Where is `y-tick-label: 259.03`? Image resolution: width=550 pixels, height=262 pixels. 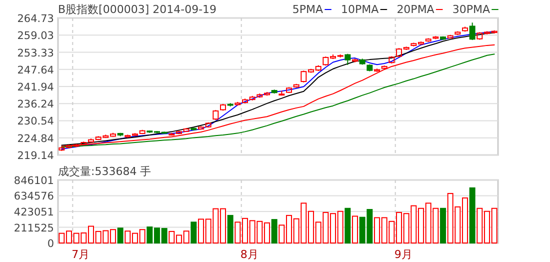
y-tick-label: 259.03 is located at coordinates (35, 36).